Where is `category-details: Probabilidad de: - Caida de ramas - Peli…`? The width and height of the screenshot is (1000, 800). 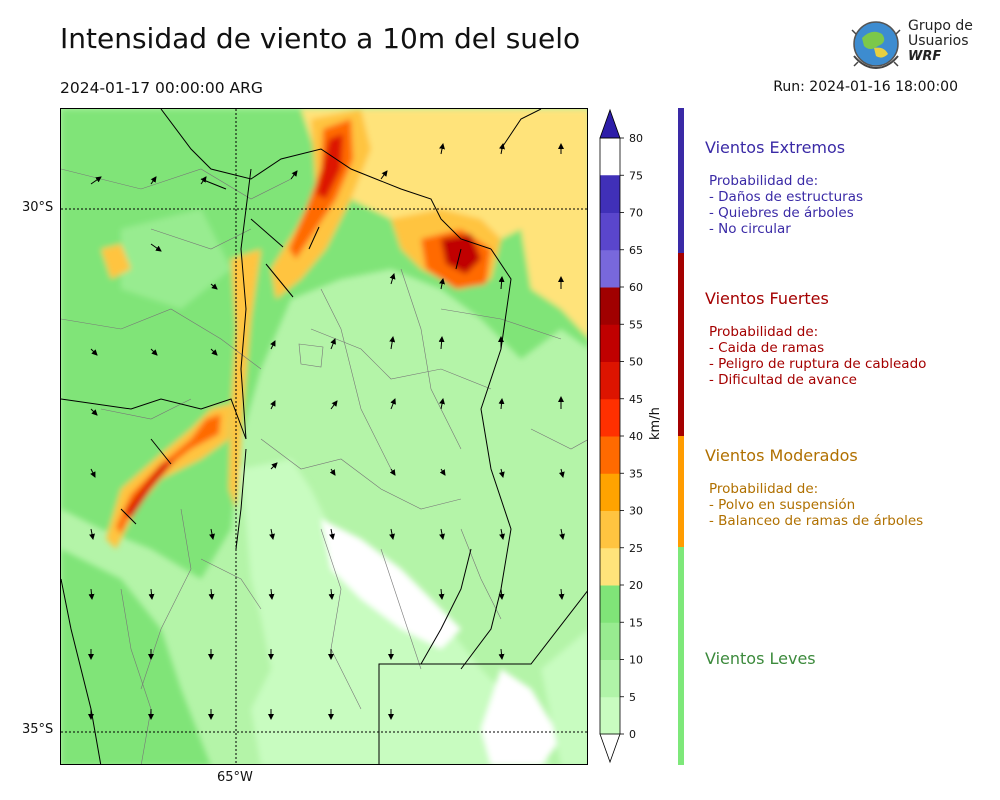
category-details: Probabilidad de: - Caida de ramas - Peli… is located at coordinates (850, 356).